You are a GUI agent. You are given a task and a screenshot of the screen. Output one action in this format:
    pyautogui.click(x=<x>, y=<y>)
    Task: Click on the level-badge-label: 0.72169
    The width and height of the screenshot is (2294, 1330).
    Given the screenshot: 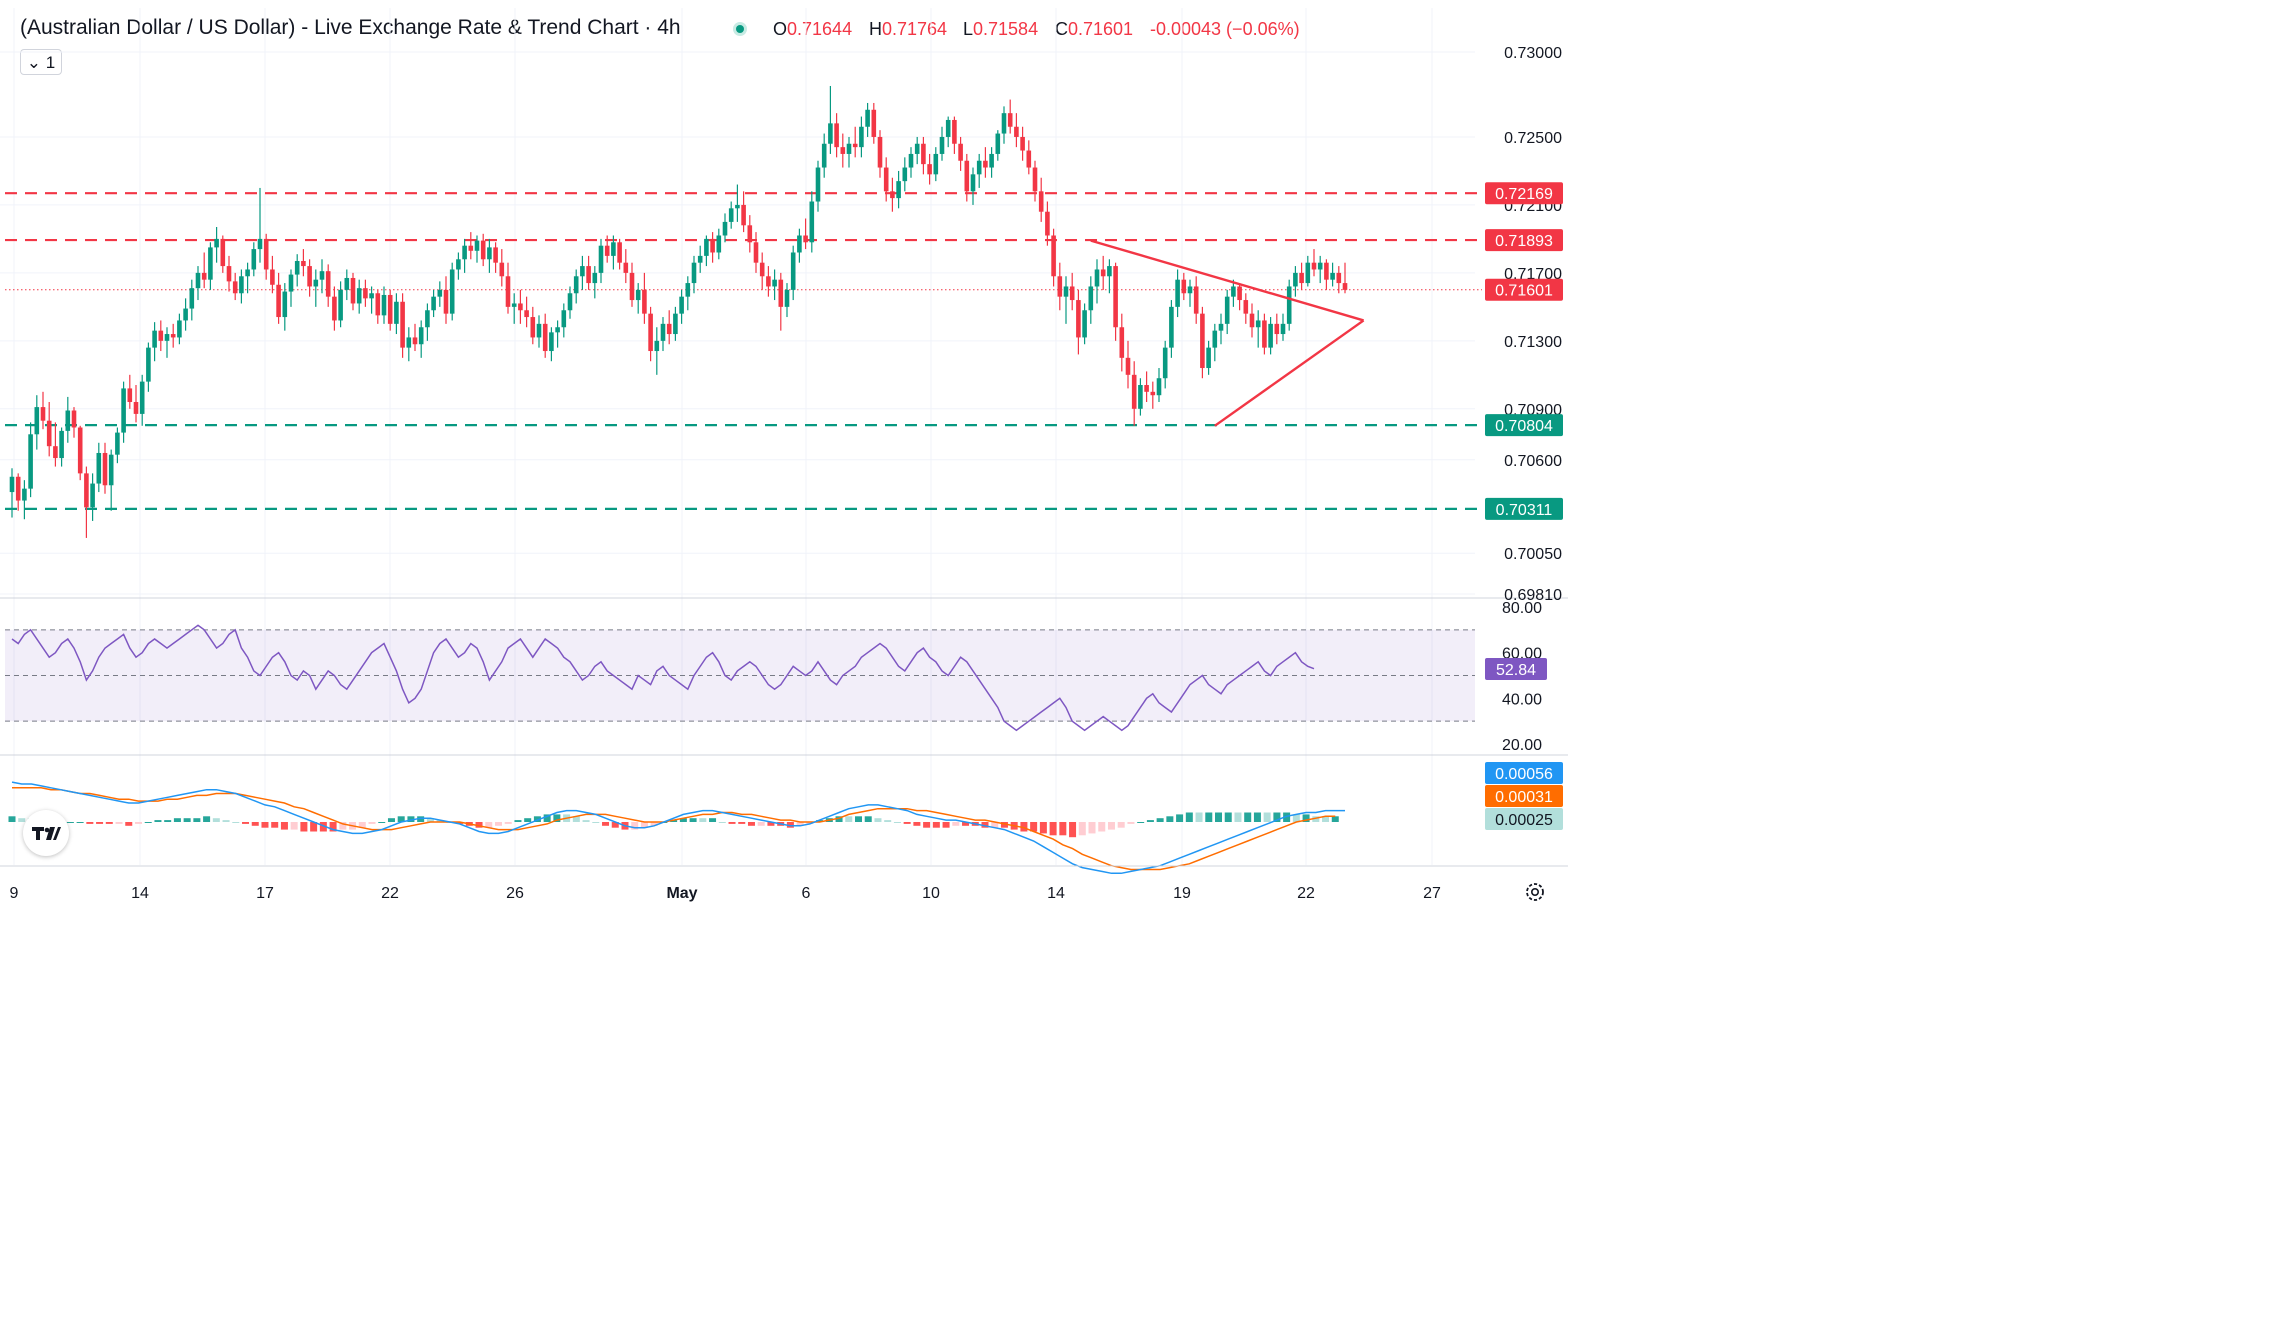 What is the action you would take?
    pyautogui.click(x=1524, y=194)
    